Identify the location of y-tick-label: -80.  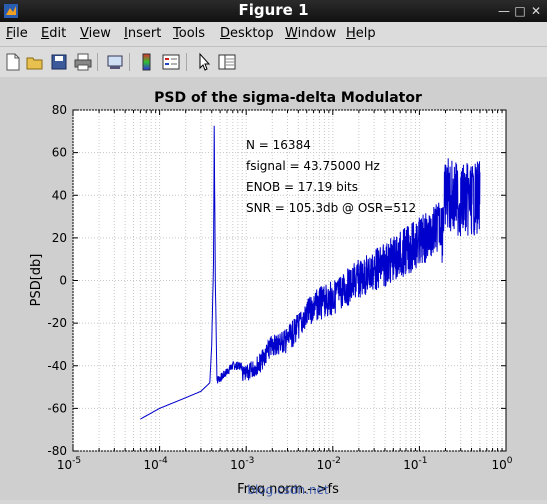
(57, 451).